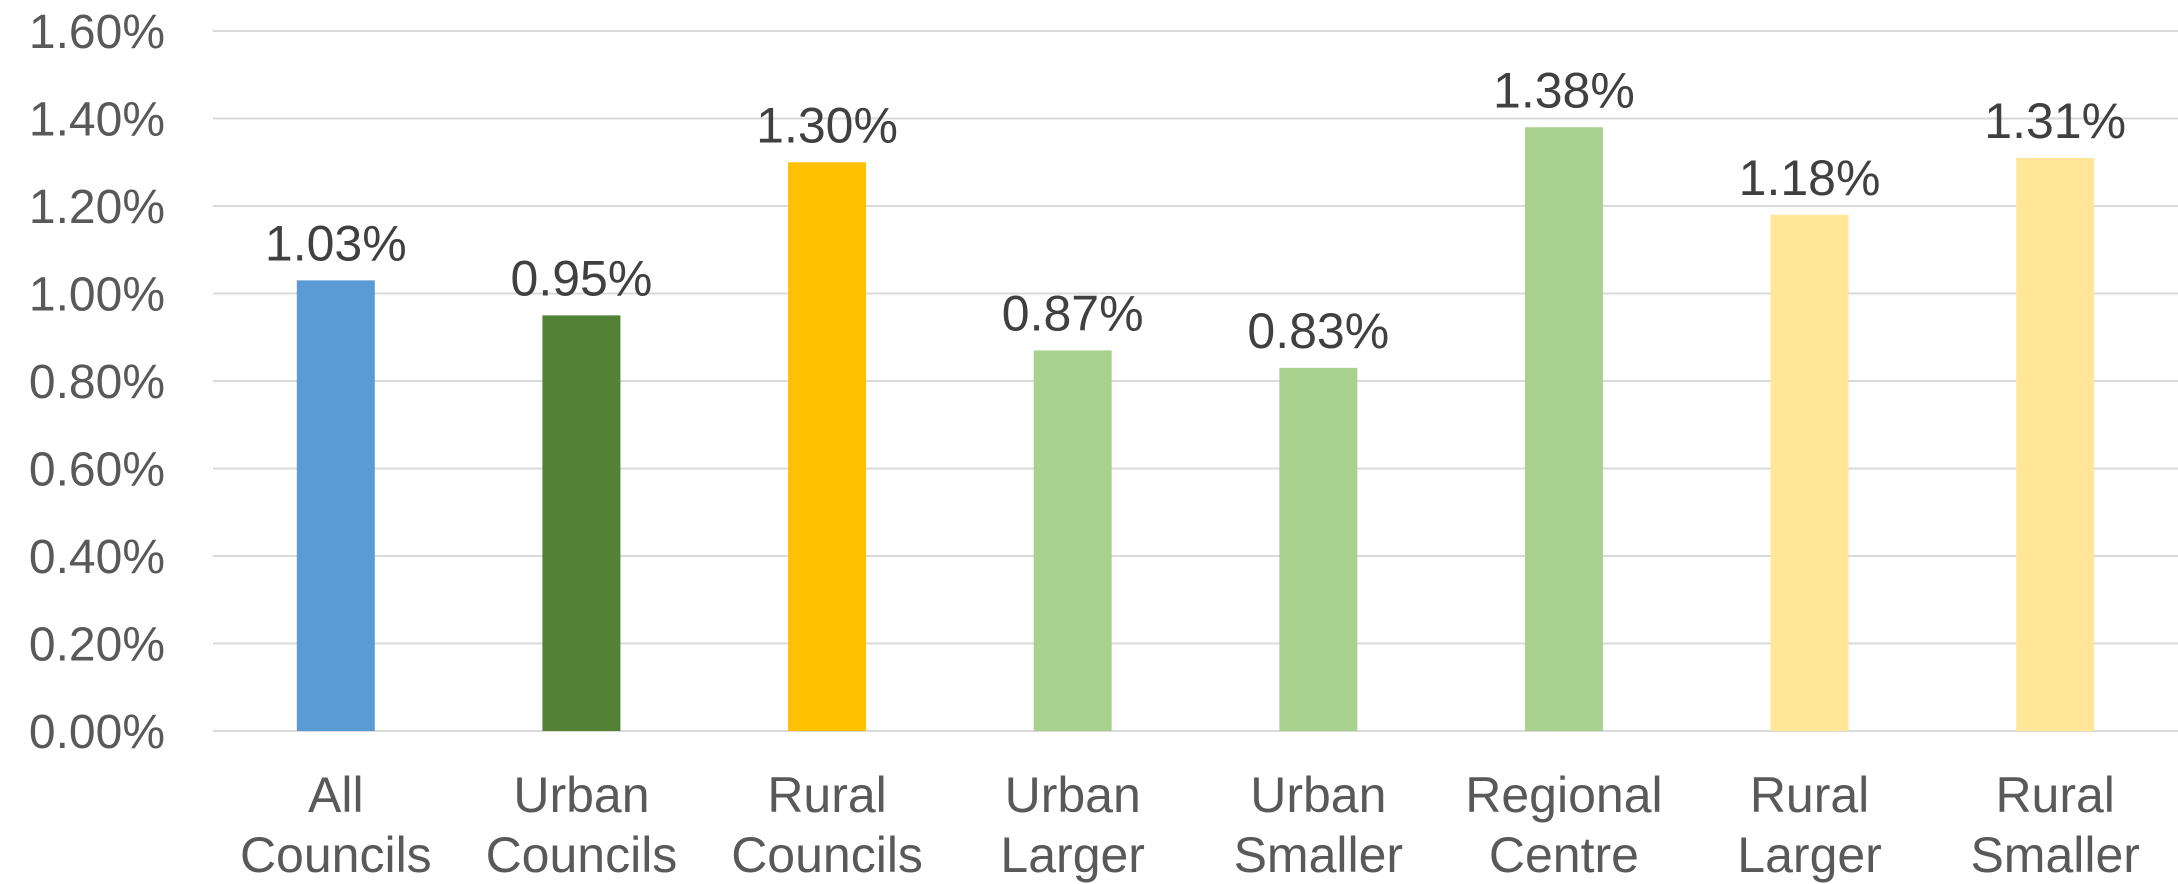 This screenshot has height=884, width=2178. What do you see at coordinates (582, 278) in the screenshot?
I see `data-label: 0.95%` at bounding box center [582, 278].